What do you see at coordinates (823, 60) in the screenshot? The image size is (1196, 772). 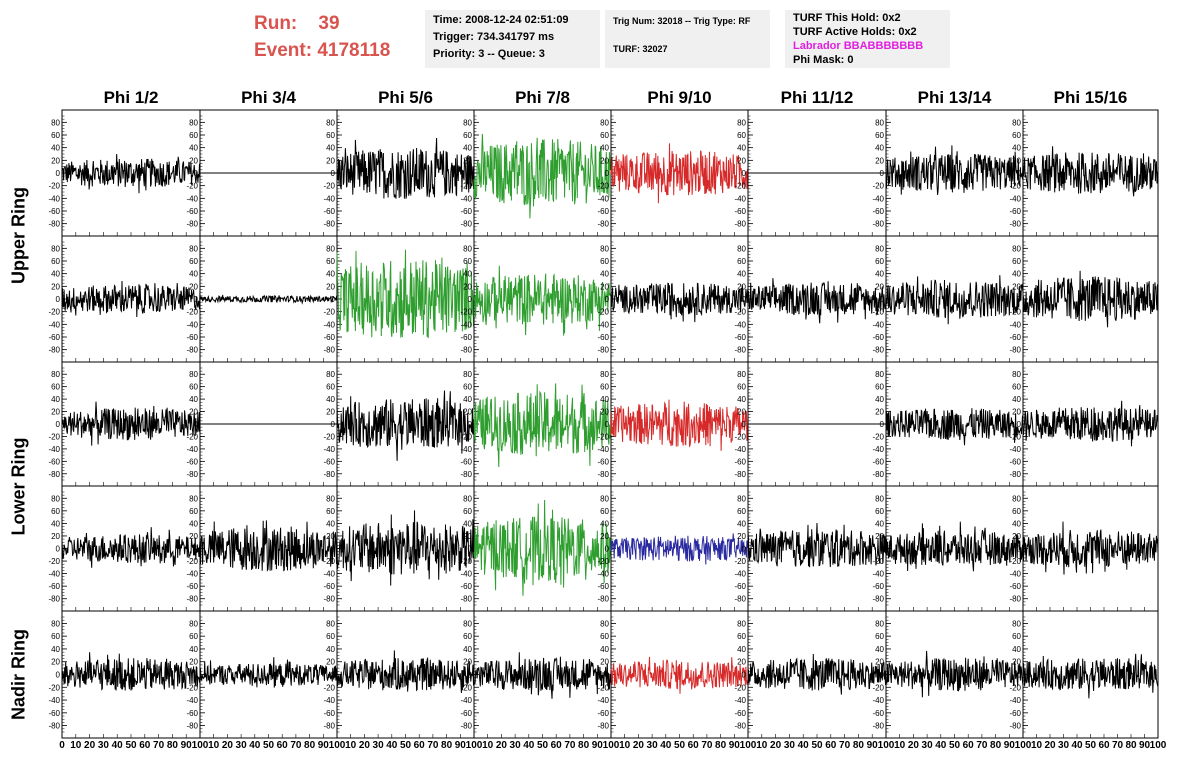 I see `phi-mask-text: Phi Mask: 0` at bounding box center [823, 60].